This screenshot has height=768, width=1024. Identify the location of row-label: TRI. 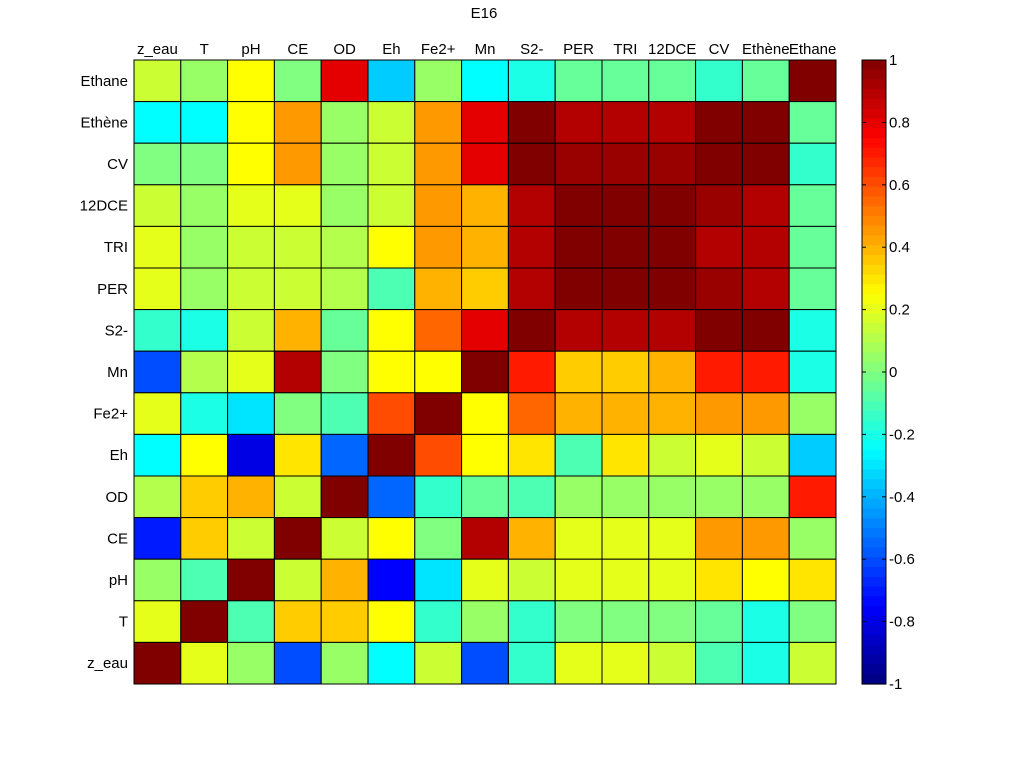
(116, 247).